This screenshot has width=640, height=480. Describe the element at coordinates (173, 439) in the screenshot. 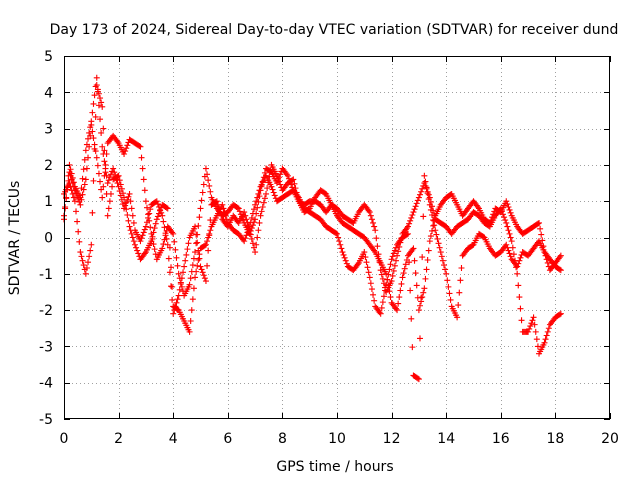

I see `x-tick-label: 4` at that location.